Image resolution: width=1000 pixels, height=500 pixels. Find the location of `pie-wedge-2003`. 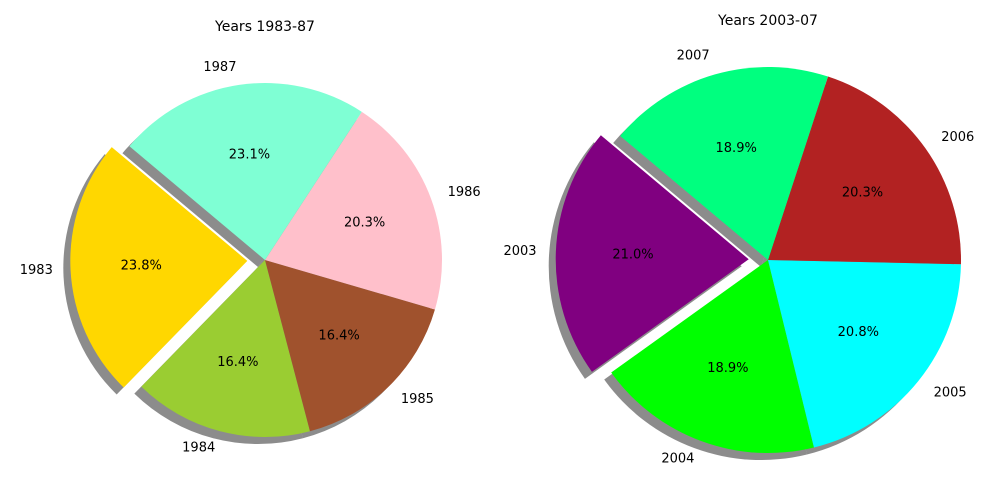

pie-wedge-2003 is located at coordinates (652, 253).